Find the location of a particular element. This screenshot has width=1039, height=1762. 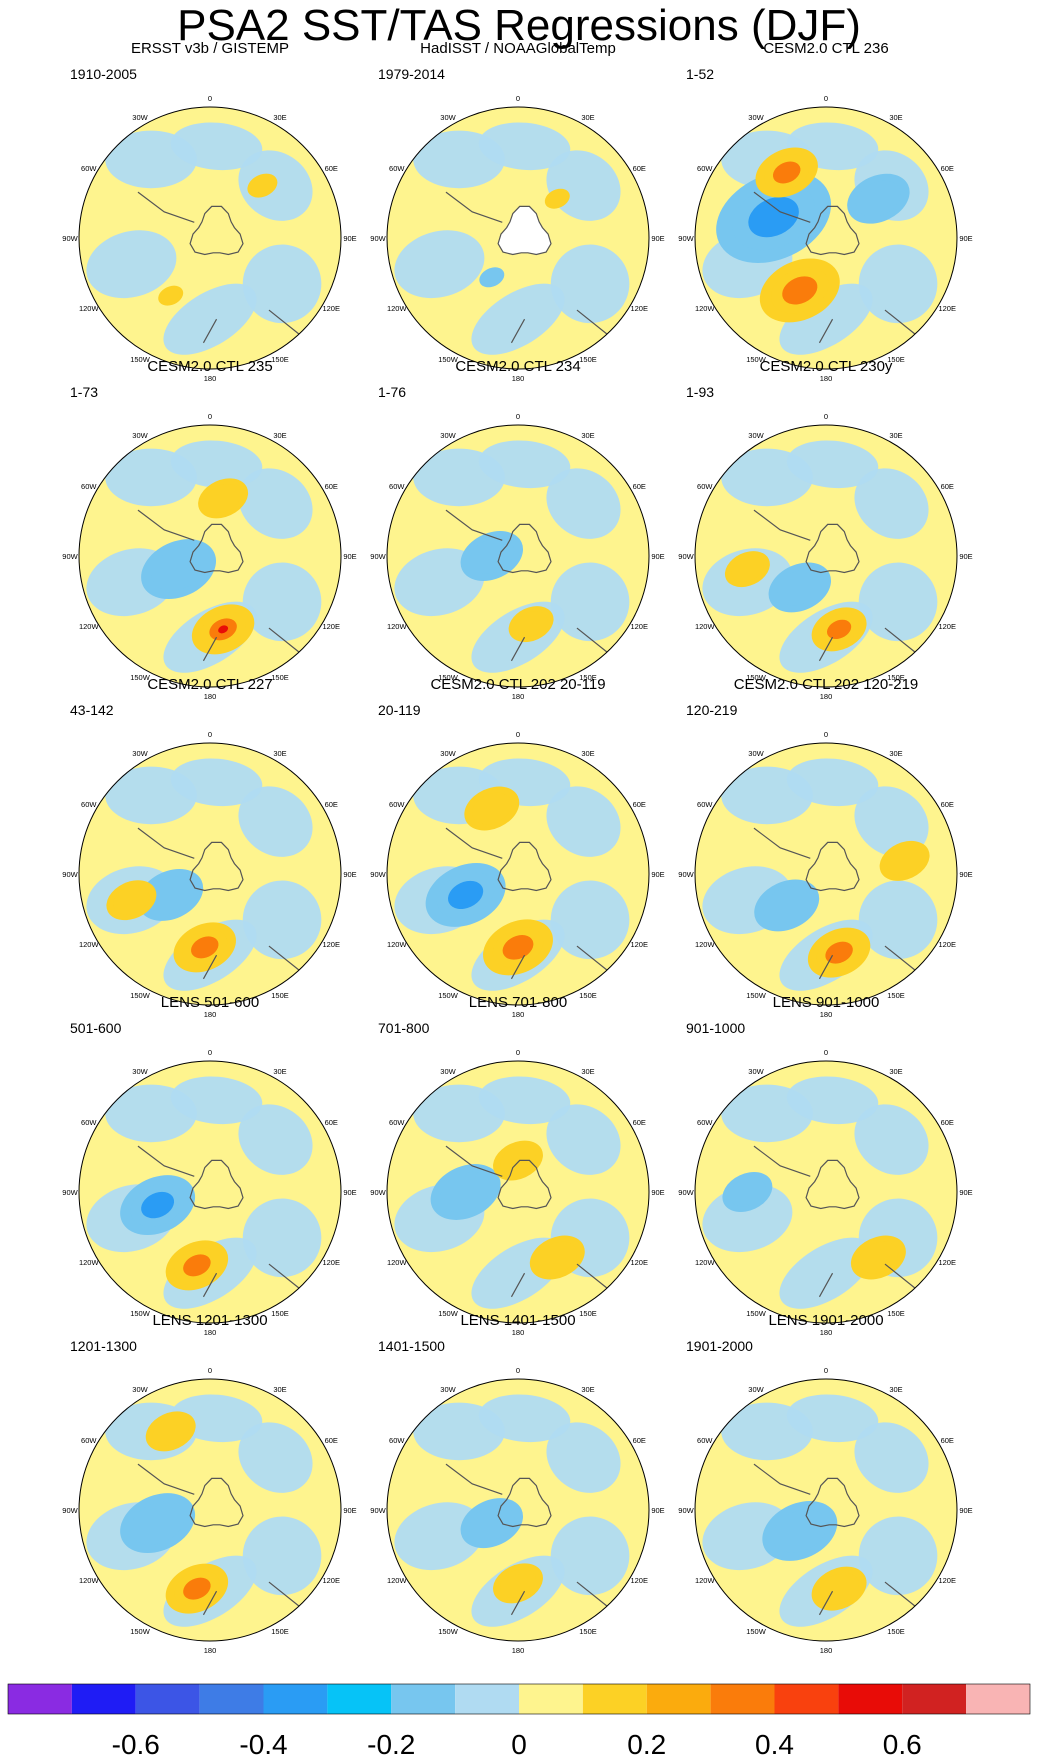

map-field is located at coordinates (518, 1510).